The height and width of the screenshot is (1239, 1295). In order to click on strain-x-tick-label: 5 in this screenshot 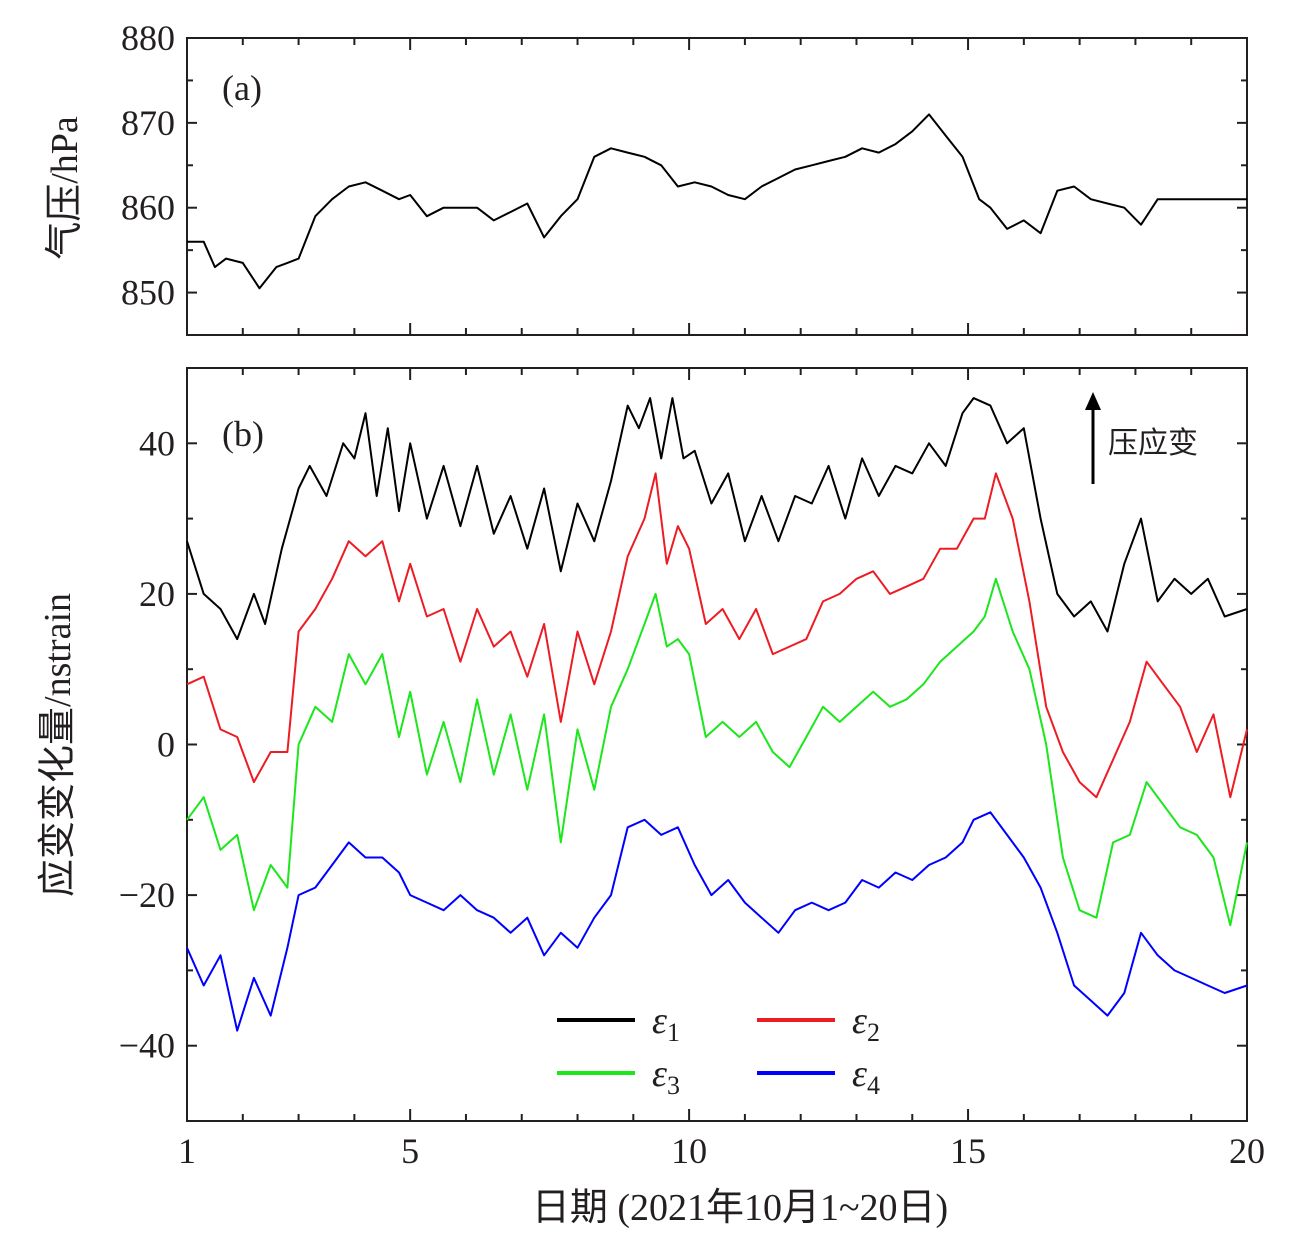, I will do `click(410, 1151)`.